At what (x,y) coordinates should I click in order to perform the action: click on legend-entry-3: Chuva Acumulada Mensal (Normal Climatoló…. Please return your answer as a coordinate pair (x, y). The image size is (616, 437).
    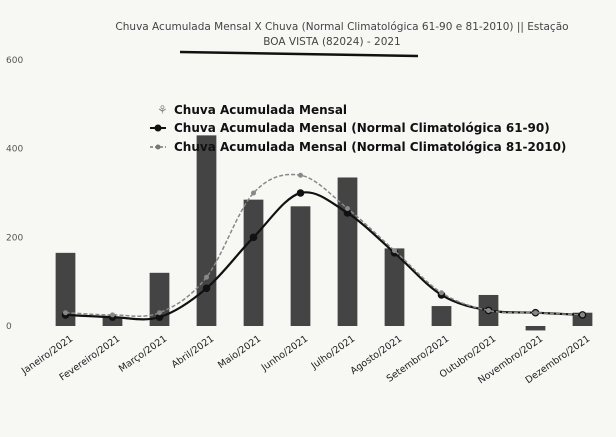
    Looking at the image, I should click on (358, 147).